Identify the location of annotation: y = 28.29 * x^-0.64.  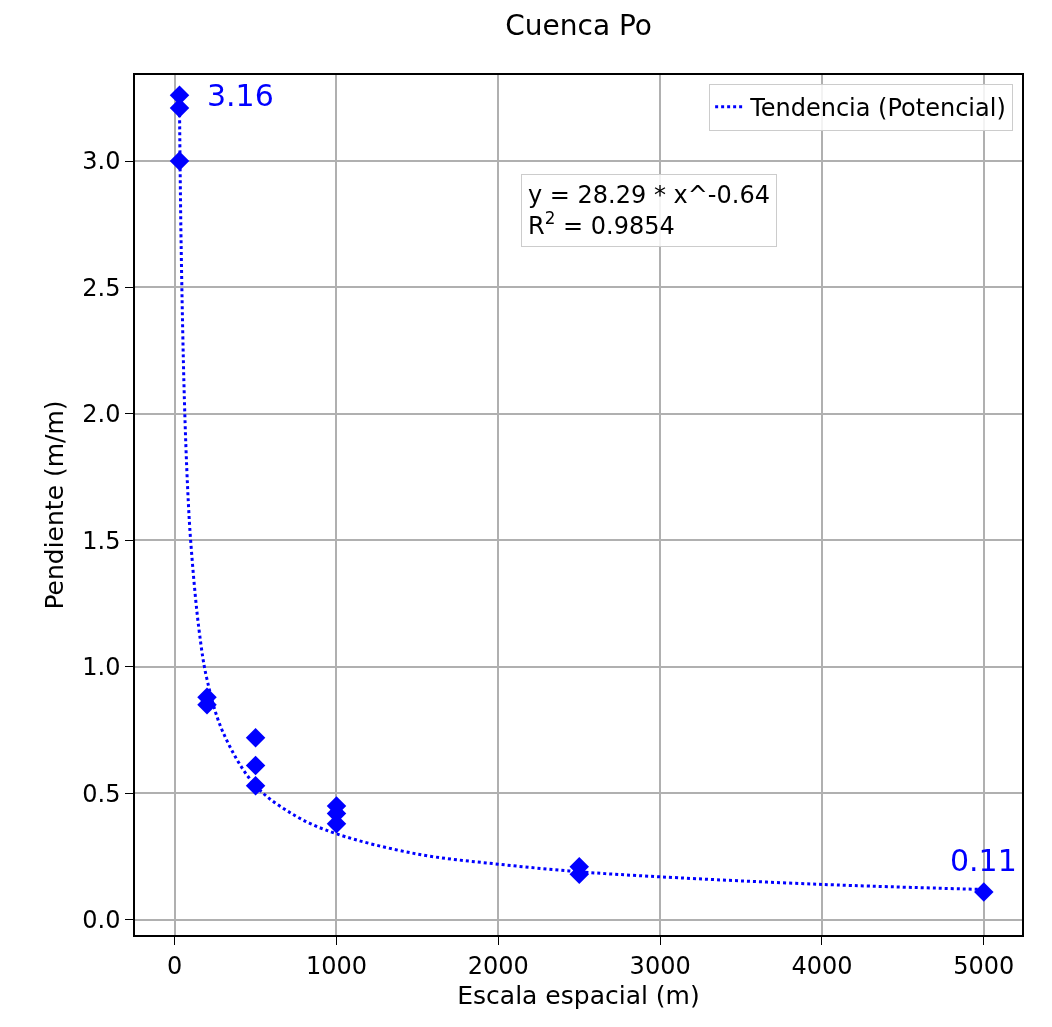
(649, 195).